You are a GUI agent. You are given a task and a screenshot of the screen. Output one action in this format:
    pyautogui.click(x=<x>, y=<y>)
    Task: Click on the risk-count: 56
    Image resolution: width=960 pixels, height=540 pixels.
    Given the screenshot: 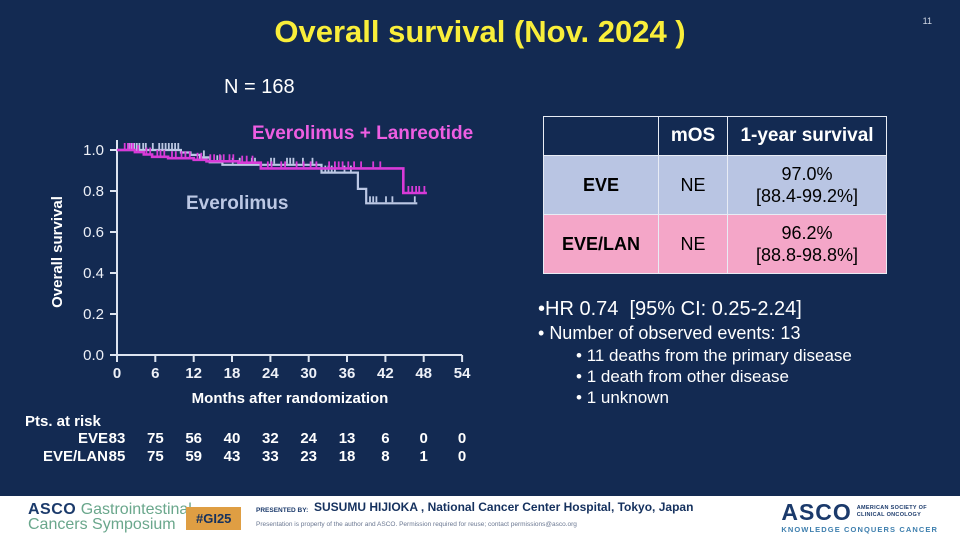 What is the action you would take?
    pyautogui.click(x=194, y=438)
    